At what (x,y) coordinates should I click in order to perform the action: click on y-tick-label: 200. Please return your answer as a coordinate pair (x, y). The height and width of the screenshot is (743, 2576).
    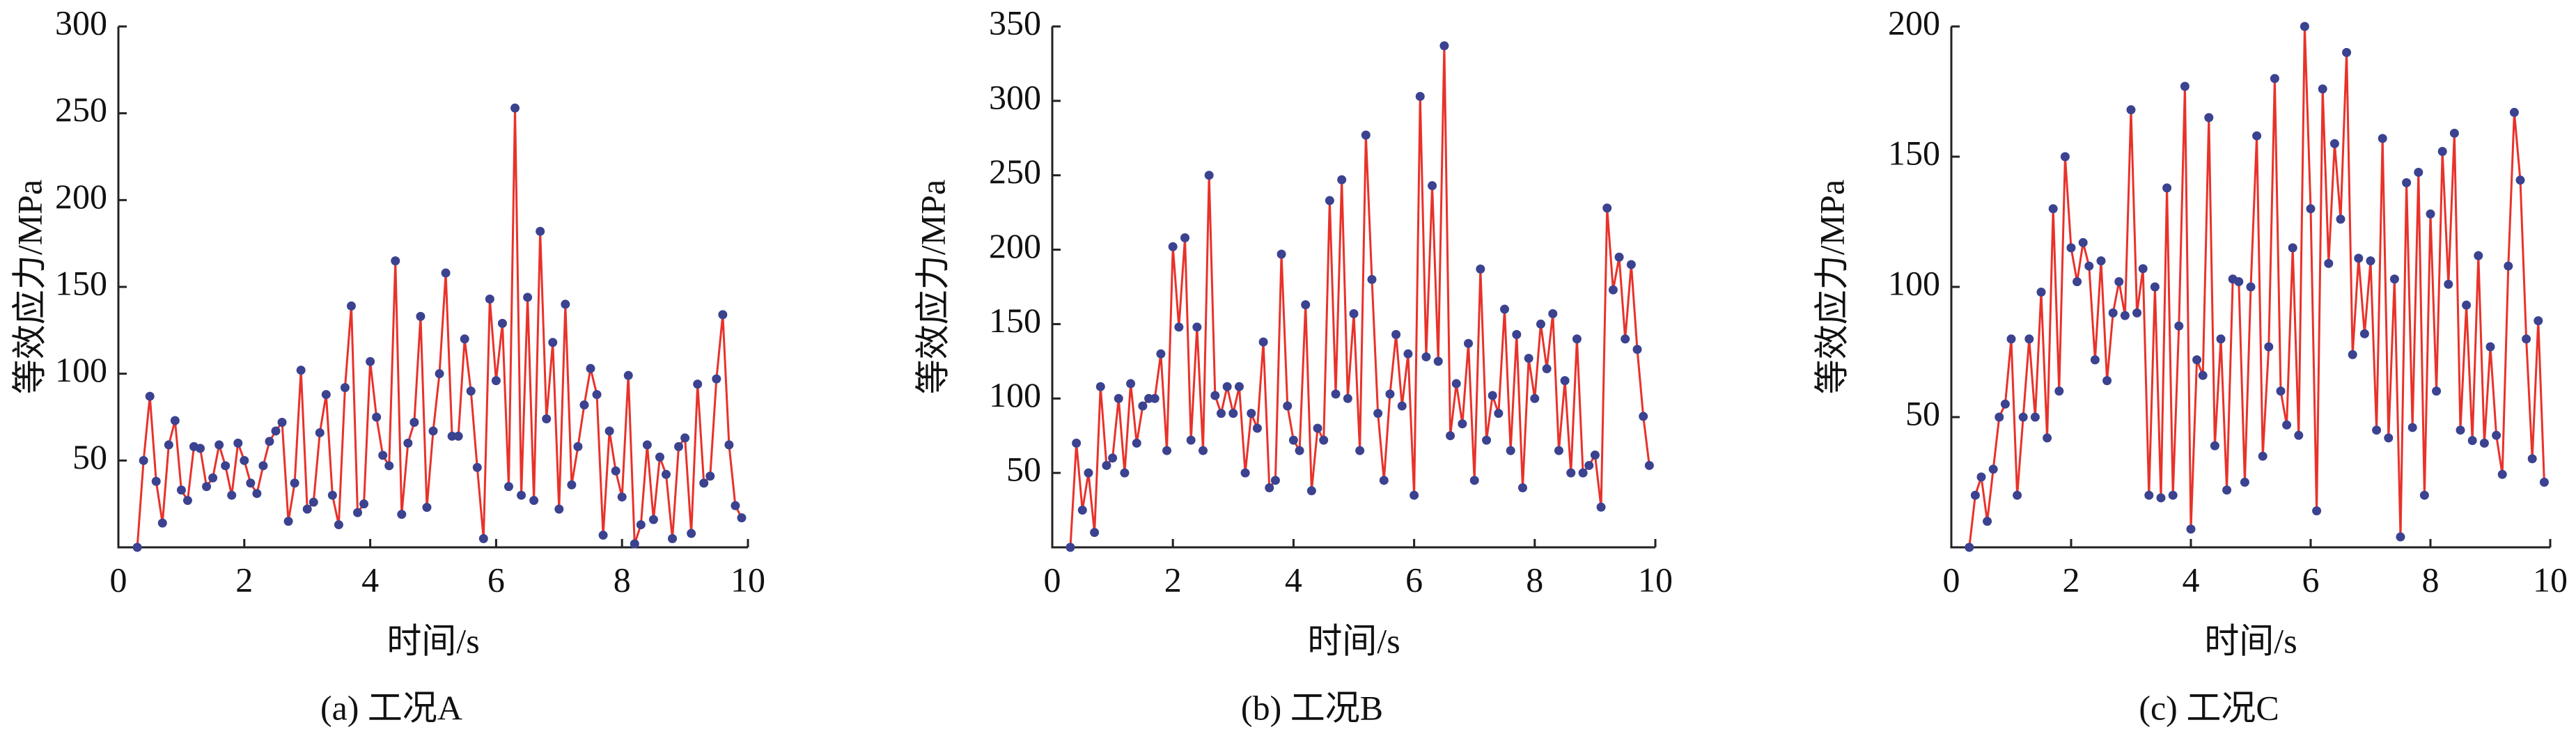
    Looking at the image, I should click on (1914, 22).